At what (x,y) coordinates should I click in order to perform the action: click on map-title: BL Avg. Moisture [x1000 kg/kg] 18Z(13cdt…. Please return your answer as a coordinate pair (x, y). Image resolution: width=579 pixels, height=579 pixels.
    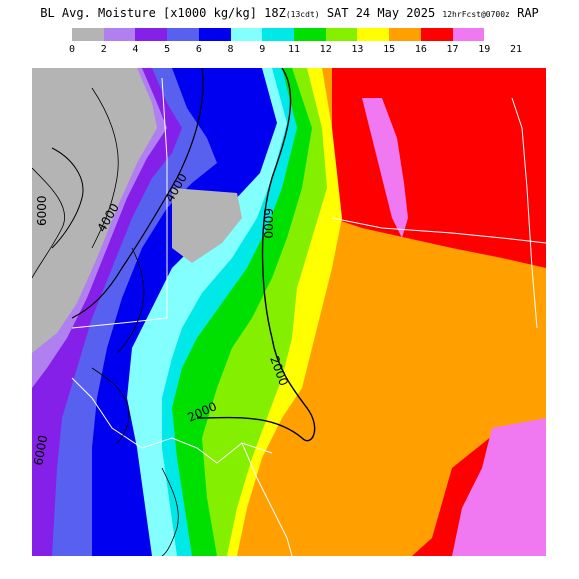
    Looking at the image, I should click on (289, 13).